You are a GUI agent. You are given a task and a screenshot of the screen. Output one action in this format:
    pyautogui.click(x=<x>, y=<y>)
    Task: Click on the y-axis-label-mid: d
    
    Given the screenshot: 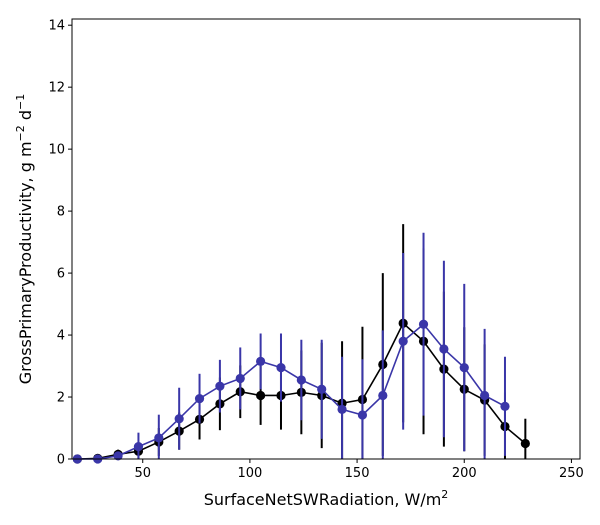 What is the action you would take?
    pyautogui.click(x=25, y=117)
    